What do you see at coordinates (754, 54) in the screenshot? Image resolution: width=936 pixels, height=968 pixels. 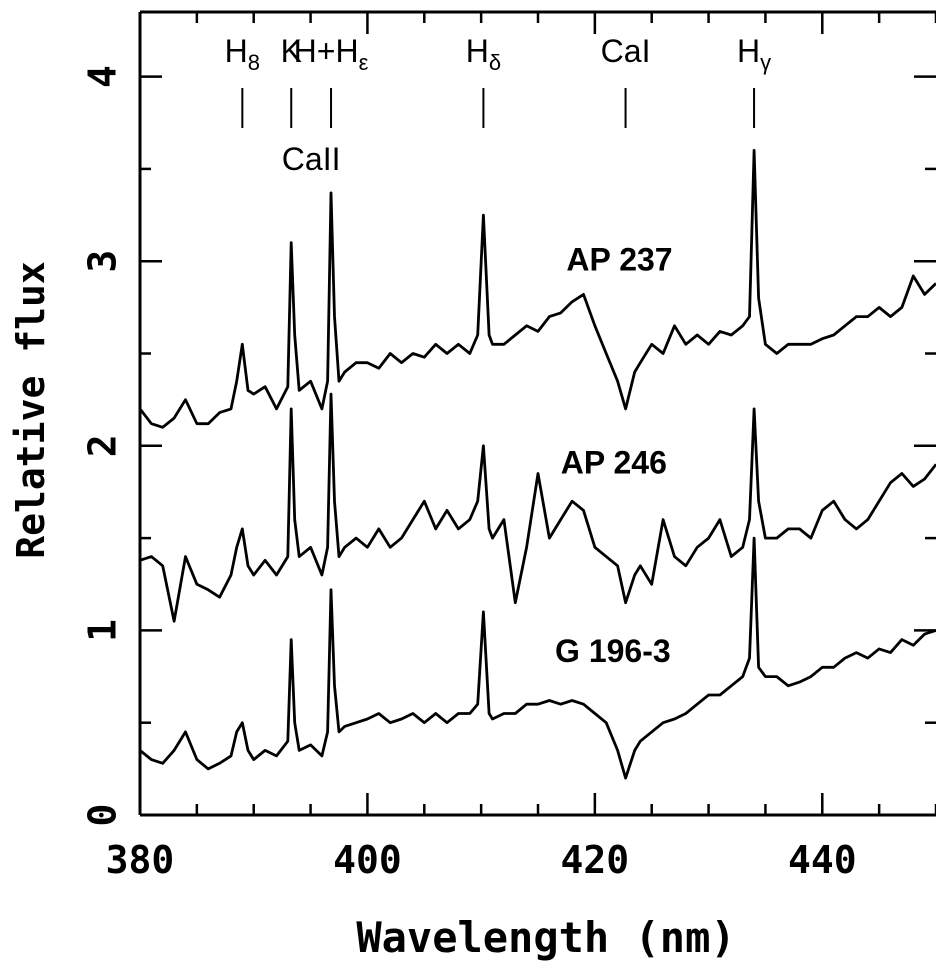 I see `line-marker-label: Hγ` at bounding box center [754, 54].